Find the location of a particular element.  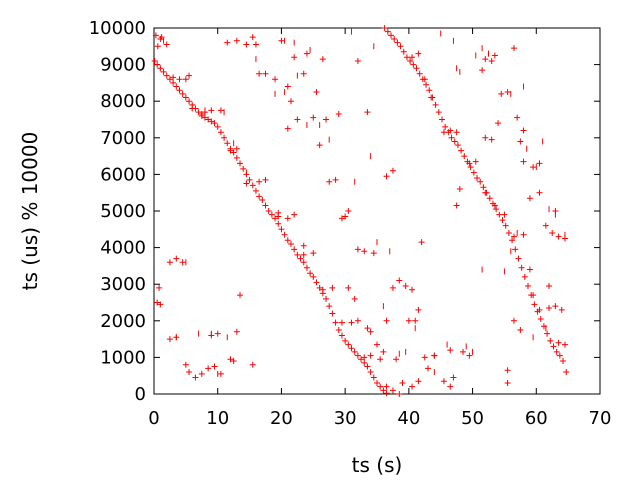

y-tick-label: 6000 is located at coordinates (123, 174).